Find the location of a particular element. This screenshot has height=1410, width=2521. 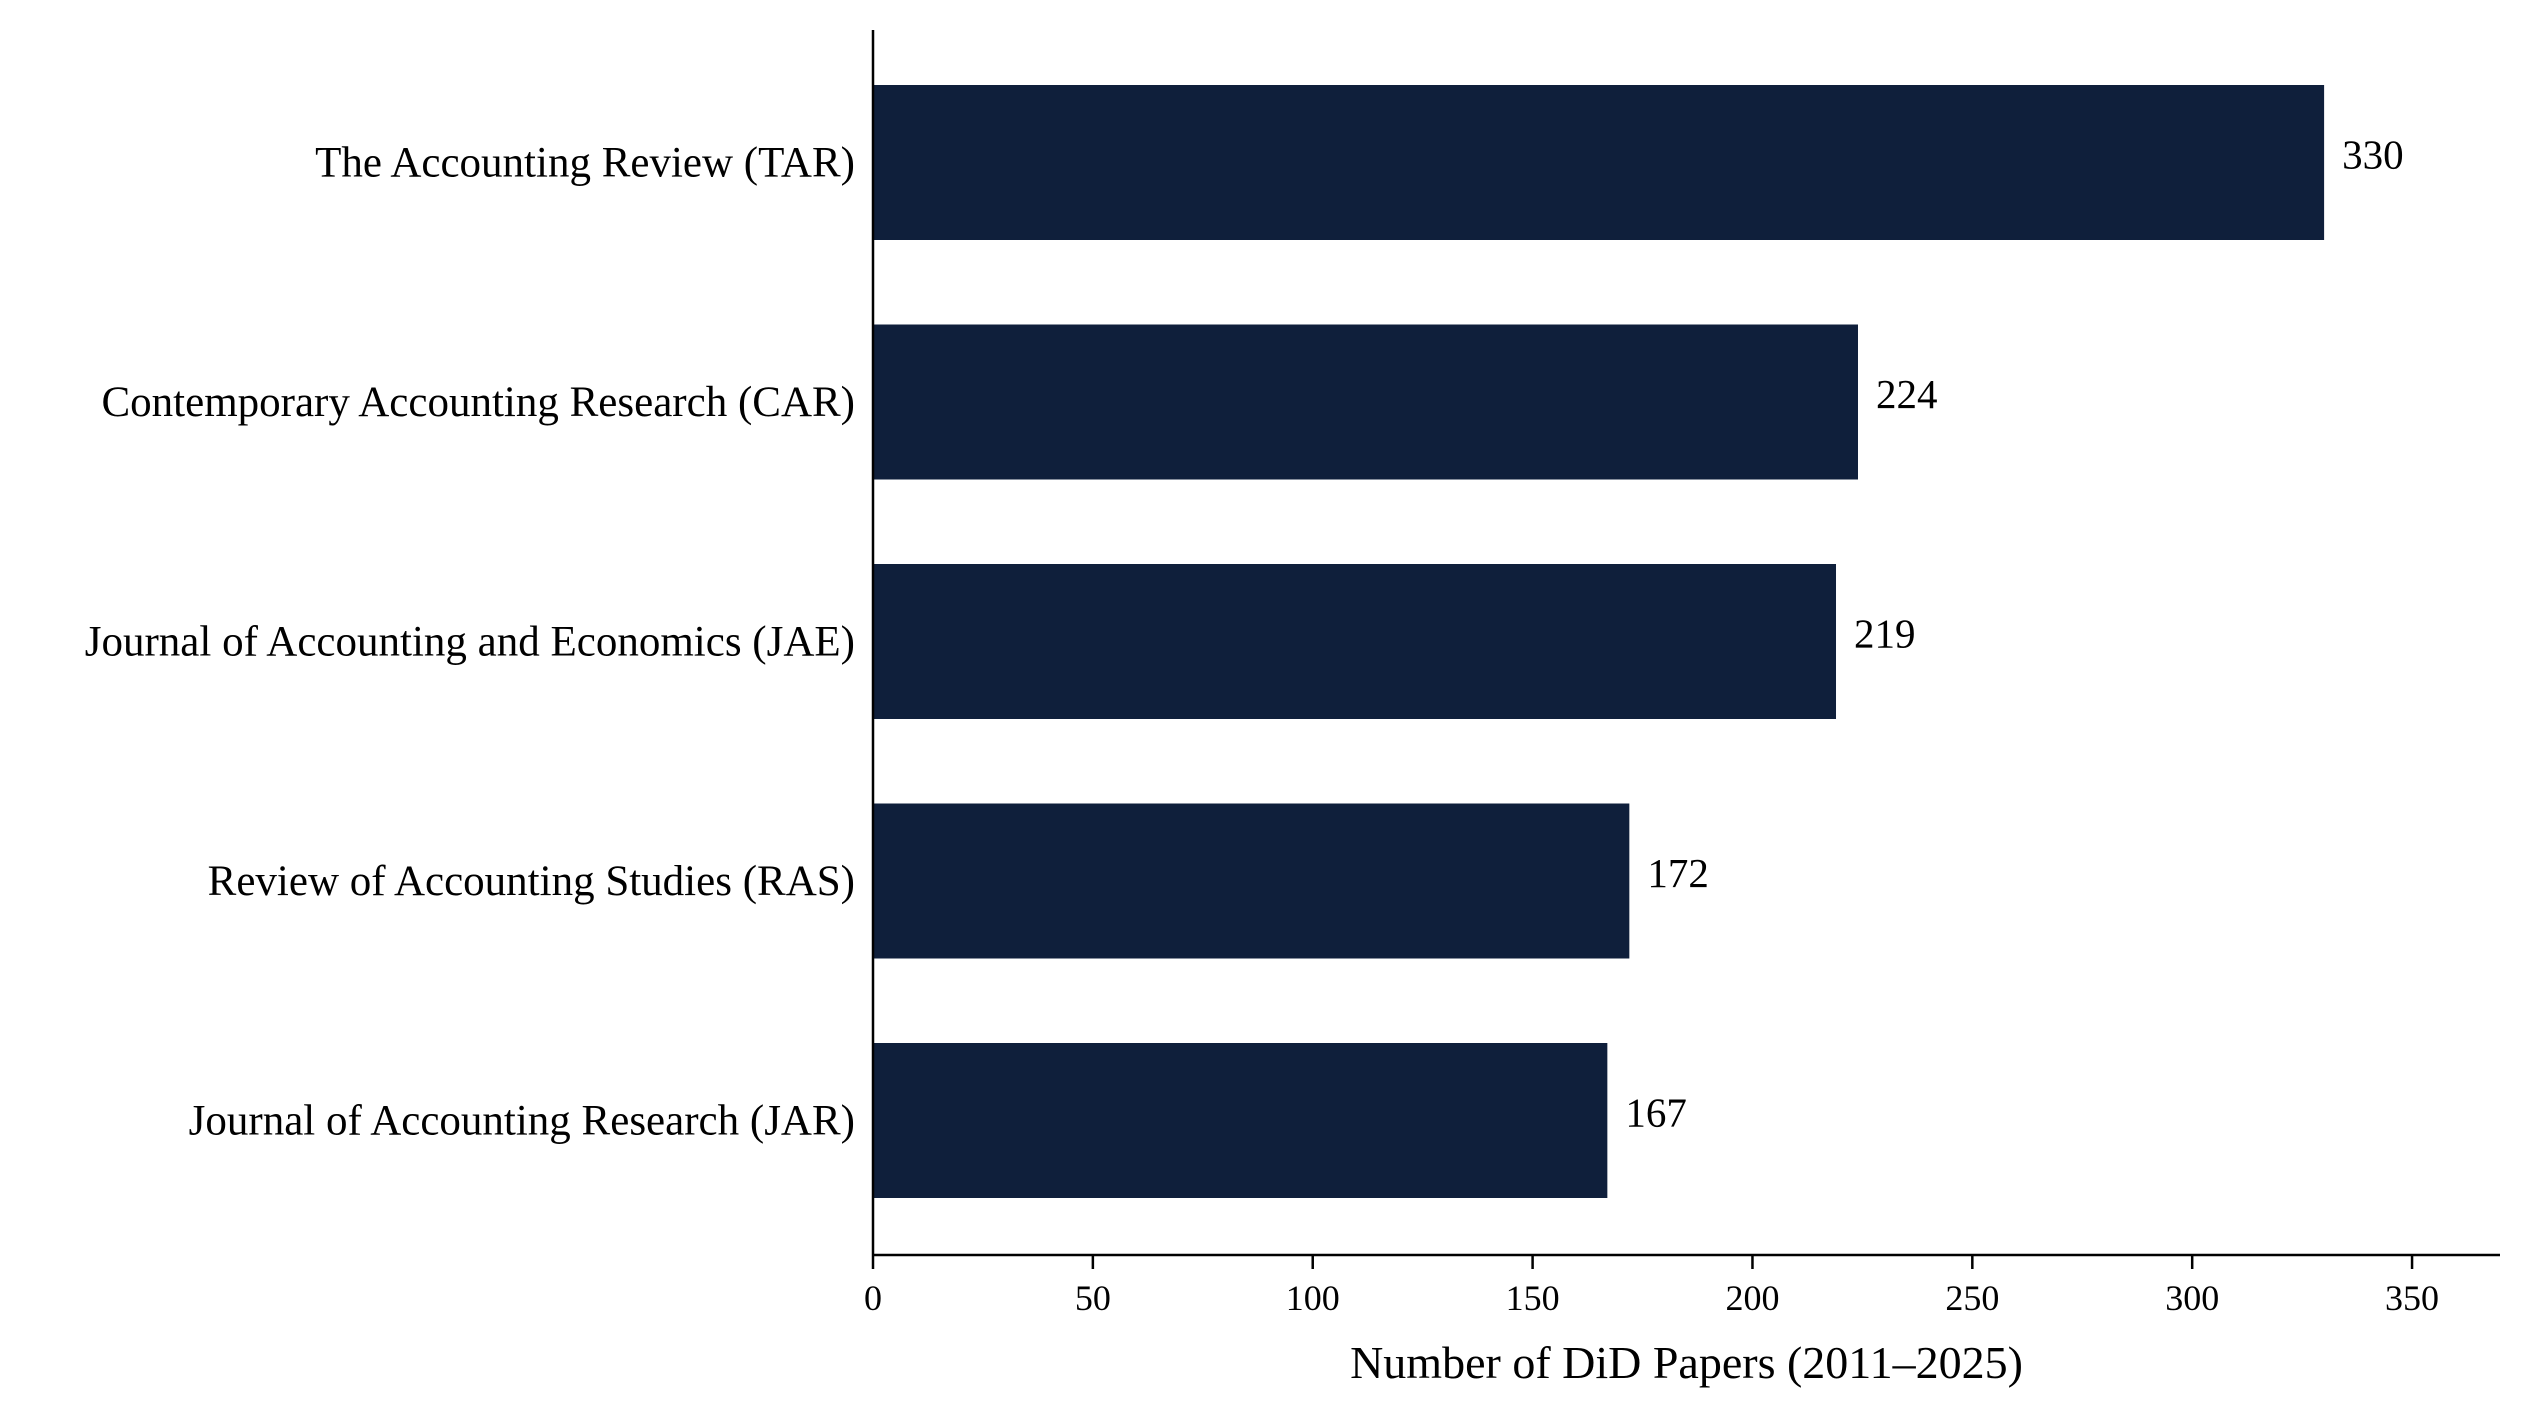

value-label-3: 219 is located at coordinates (1885, 634).